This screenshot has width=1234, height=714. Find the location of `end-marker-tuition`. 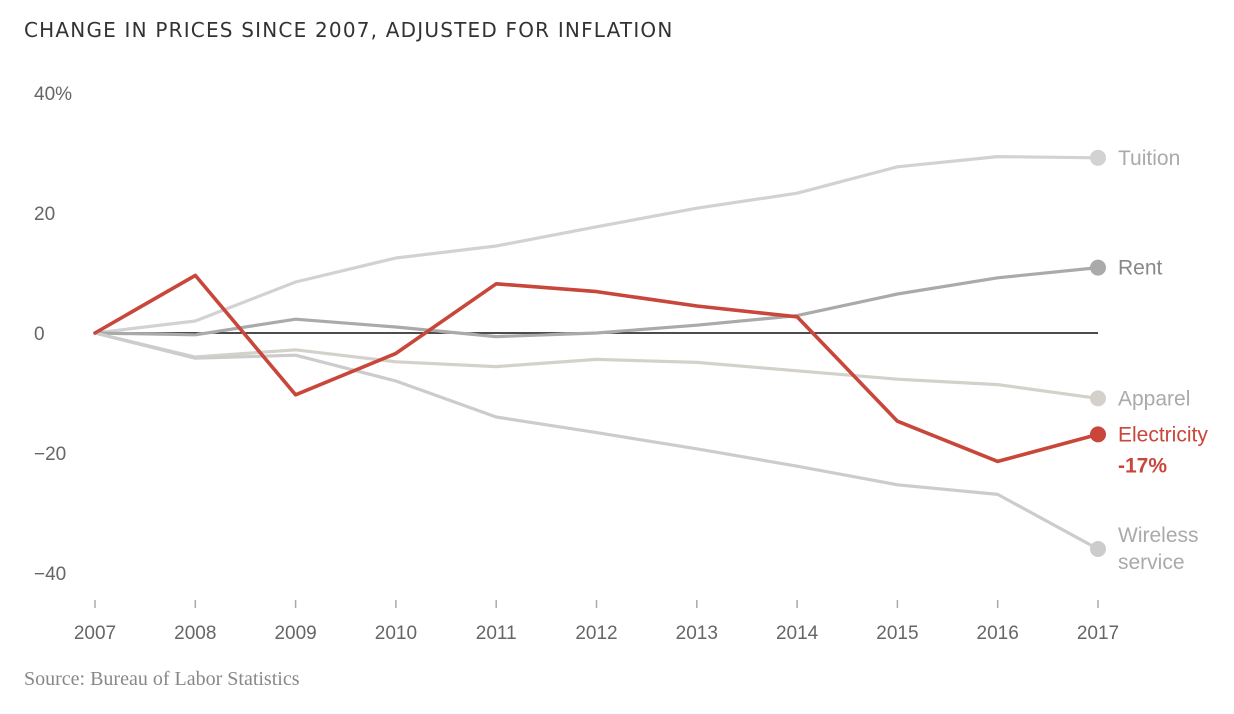

end-marker-tuition is located at coordinates (1098, 157).